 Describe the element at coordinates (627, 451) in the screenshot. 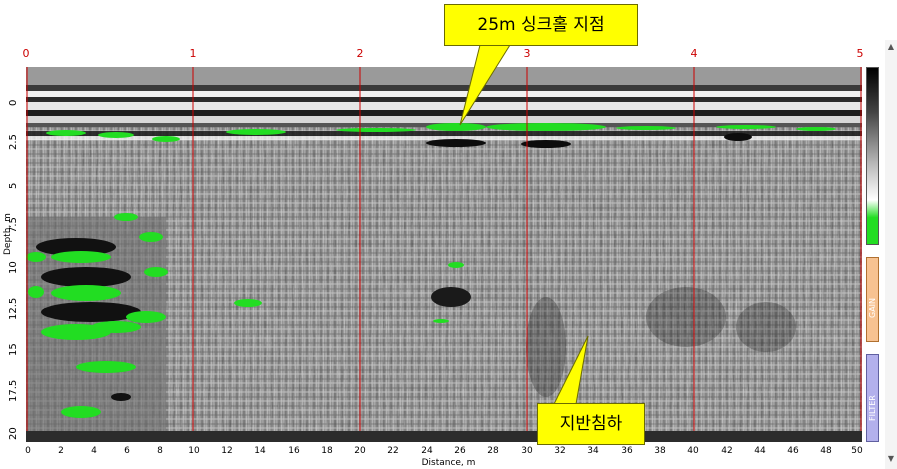

I see `x-tick: 36` at that location.